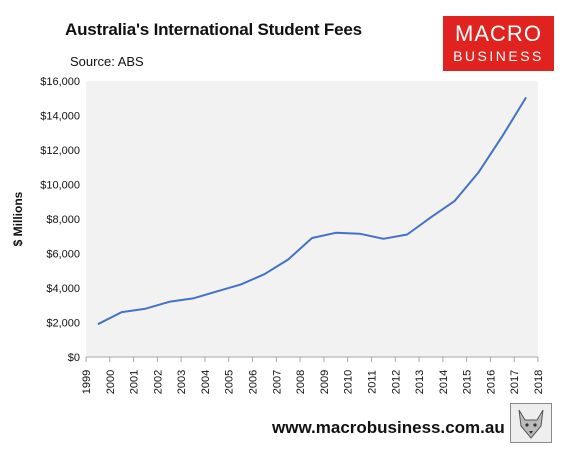 The height and width of the screenshot is (456, 562). I want to click on x-tick-label: 2010, so click(349, 382).